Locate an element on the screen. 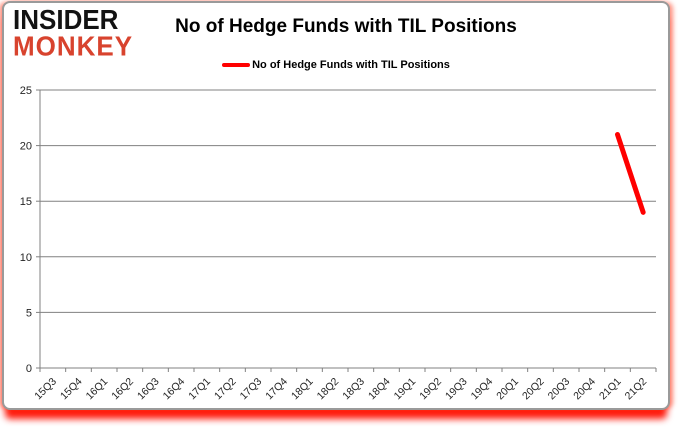 This screenshot has width=678, height=431. legend: No of Hedge Funds with TIL Positions is located at coordinates (336, 65).